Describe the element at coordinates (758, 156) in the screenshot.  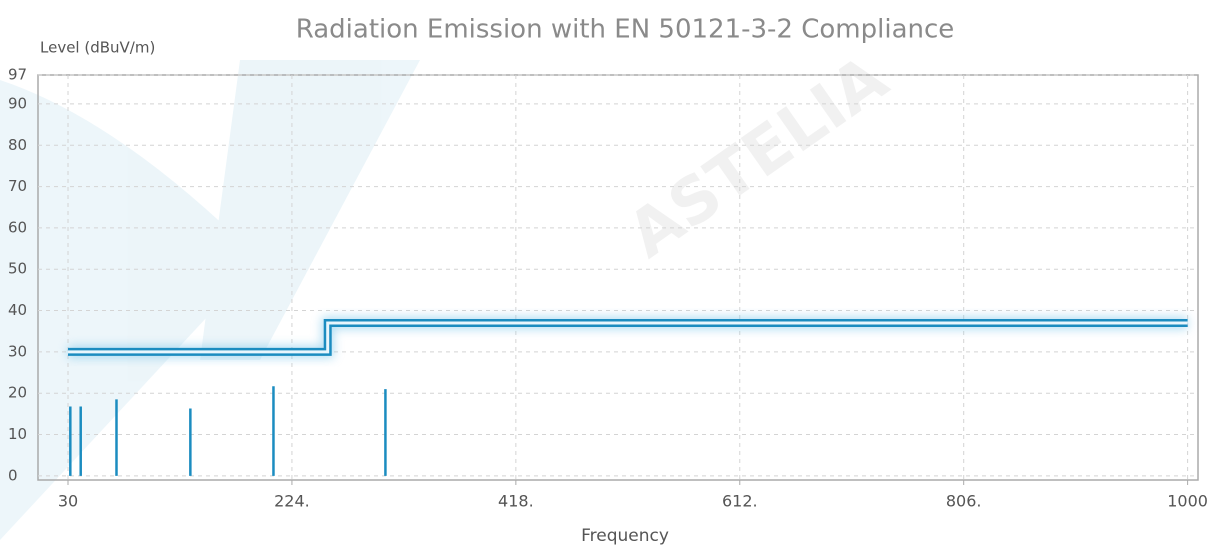
I see `watermark: ASTELIA` at that location.